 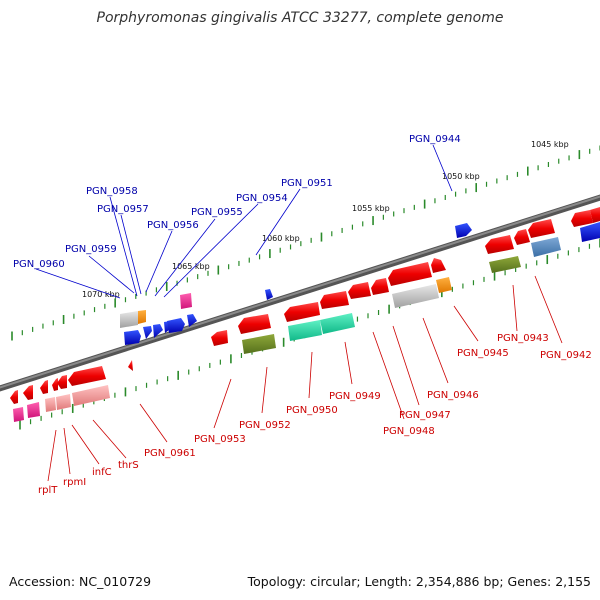 I want to click on accession-text: Accession: NC_010729, so click(x=80, y=581).